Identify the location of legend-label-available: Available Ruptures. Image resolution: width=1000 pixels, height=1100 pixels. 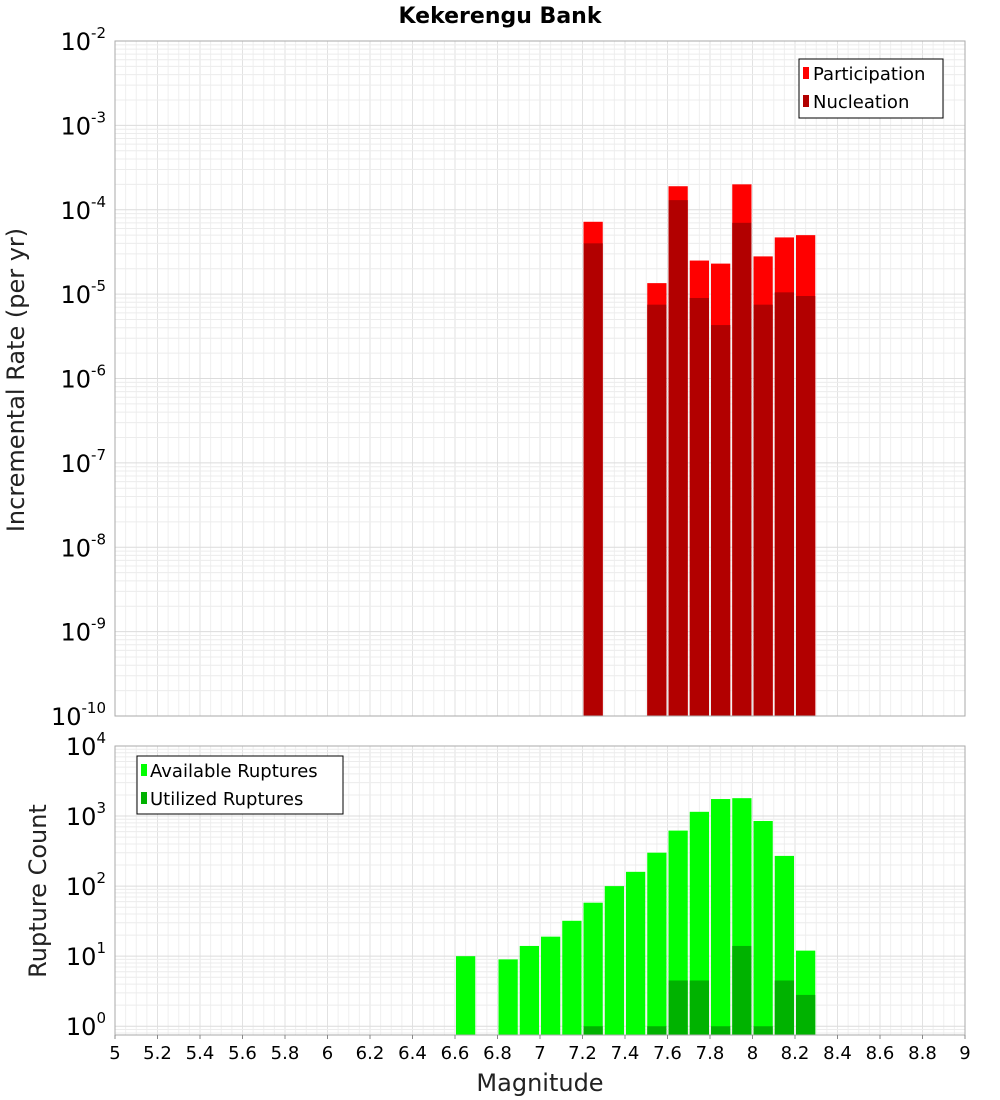
(234, 771).